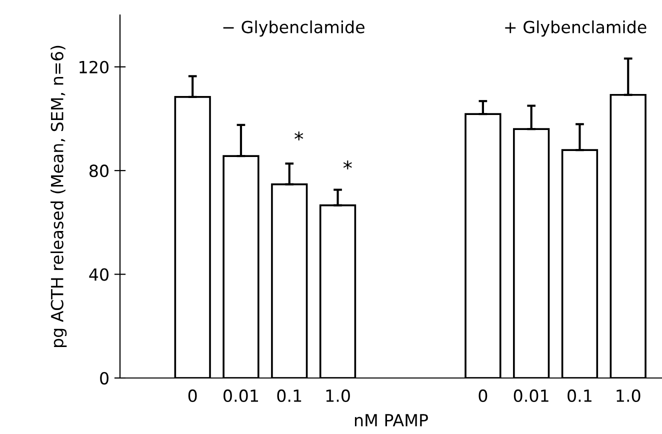 This screenshot has height=434, width=662. What do you see at coordinates (391, 420) in the screenshot?
I see `x-axis-title: nM PAMP` at bounding box center [391, 420].